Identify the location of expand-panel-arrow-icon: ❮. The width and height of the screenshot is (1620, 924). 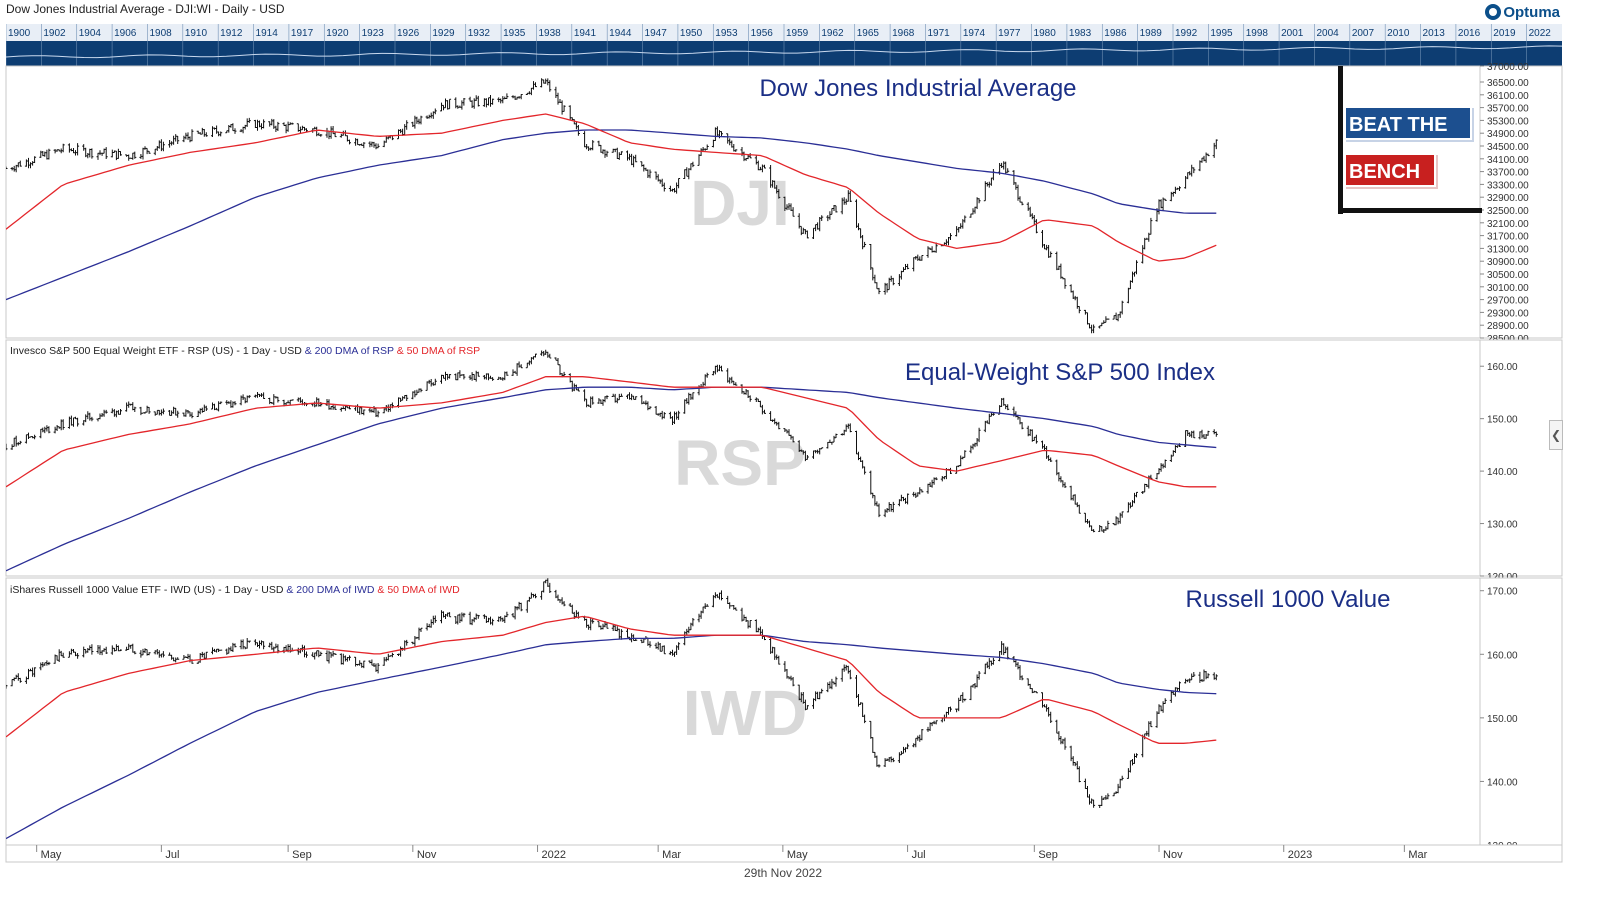
(1556, 435).